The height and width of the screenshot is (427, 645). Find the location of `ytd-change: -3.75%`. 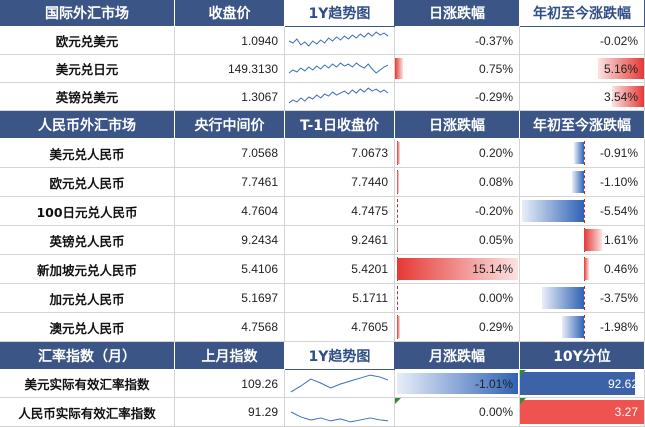

ytd-change: -3.75% is located at coordinates (582, 298).